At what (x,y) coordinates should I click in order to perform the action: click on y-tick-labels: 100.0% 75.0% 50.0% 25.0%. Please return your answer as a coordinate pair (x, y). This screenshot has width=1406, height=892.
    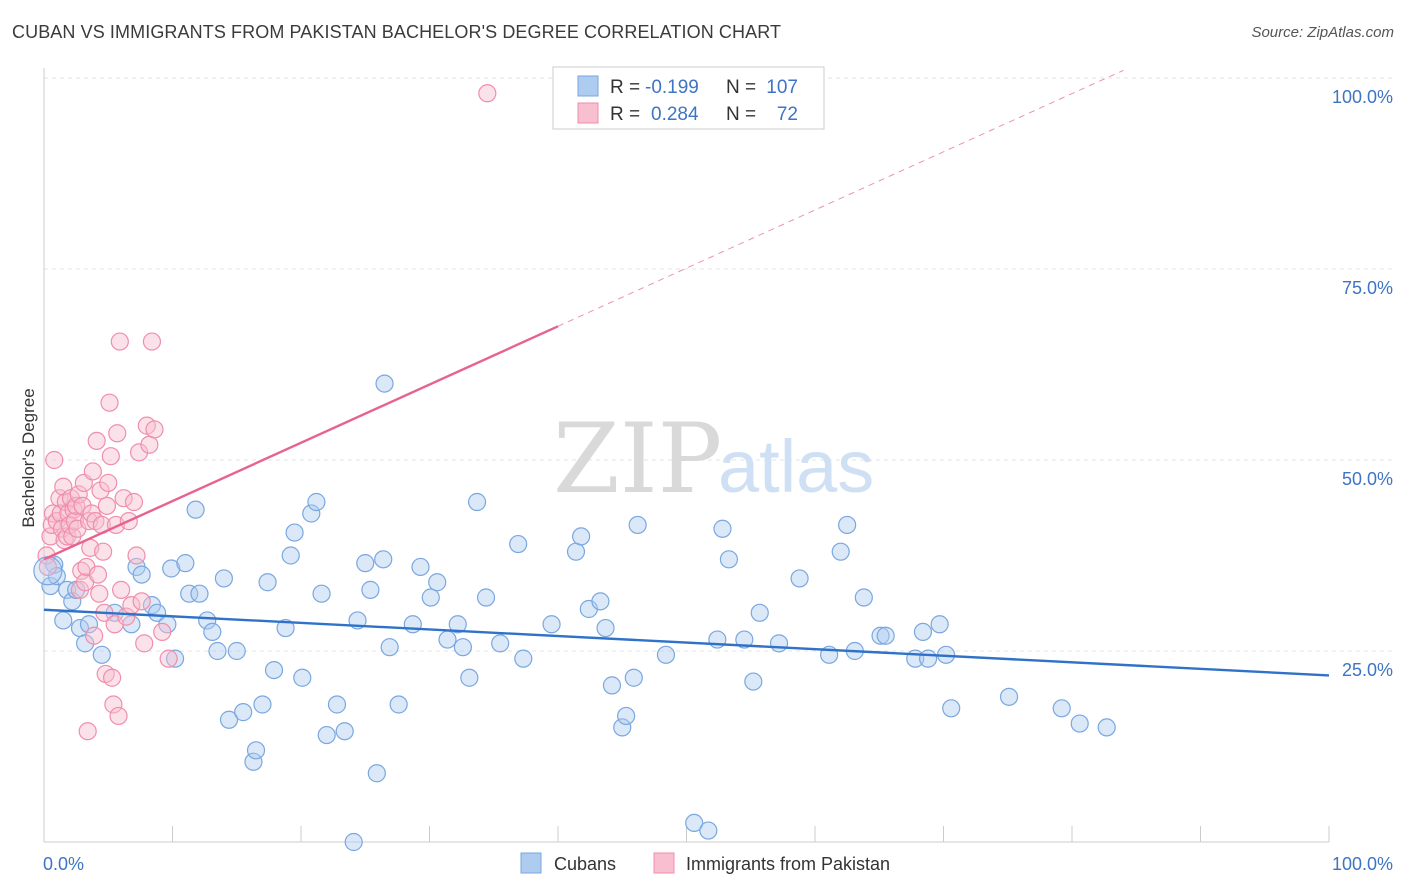
    Looking at the image, I should click on (1362, 383).